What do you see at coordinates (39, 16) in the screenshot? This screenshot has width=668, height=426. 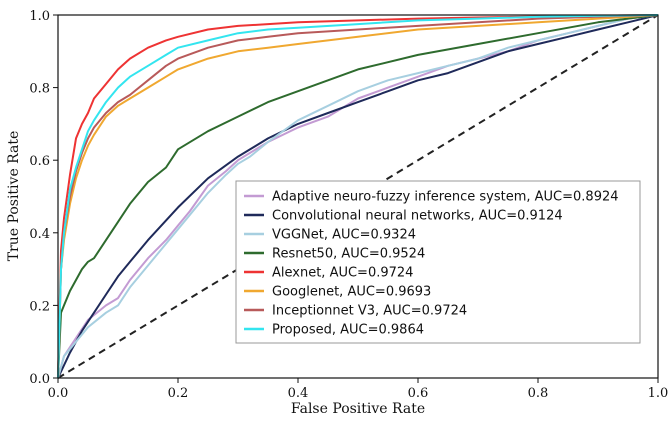 I see `y-tick-label: 1.0` at bounding box center [39, 16].